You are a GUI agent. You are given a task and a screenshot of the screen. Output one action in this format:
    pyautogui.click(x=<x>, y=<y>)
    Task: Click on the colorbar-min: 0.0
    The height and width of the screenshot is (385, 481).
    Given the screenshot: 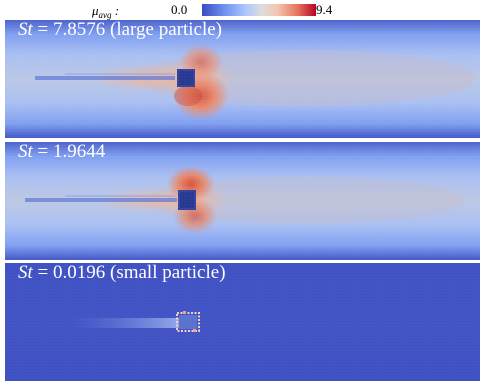 What is the action you would take?
    pyautogui.click(x=179, y=9)
    